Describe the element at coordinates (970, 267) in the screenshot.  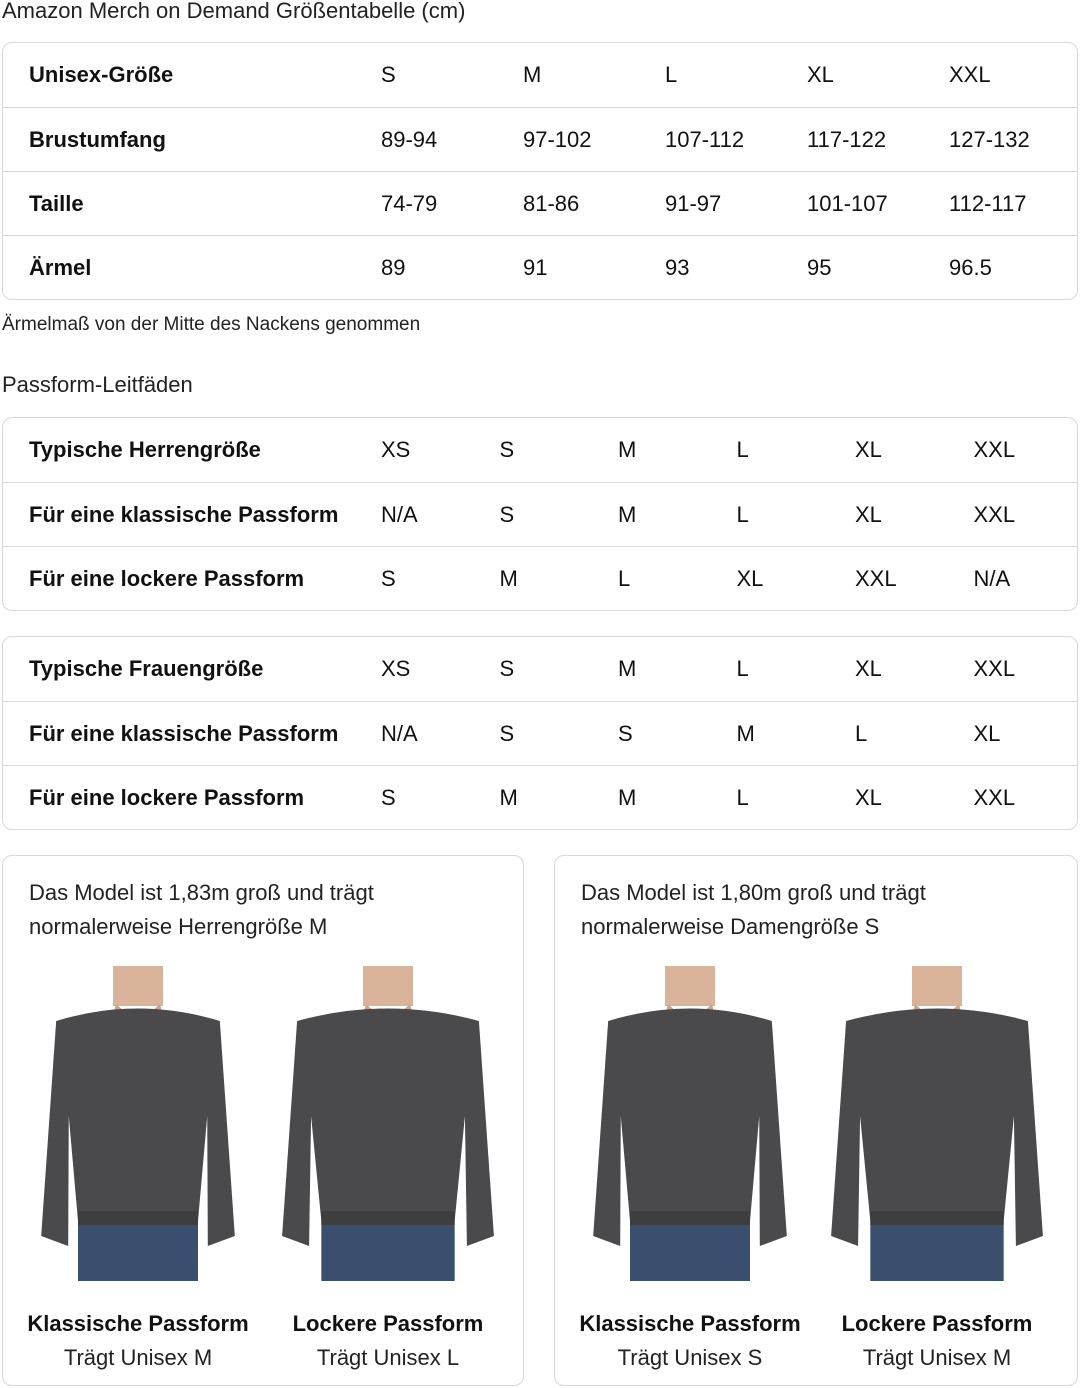
I see `table-cell: 96.5` at that location.